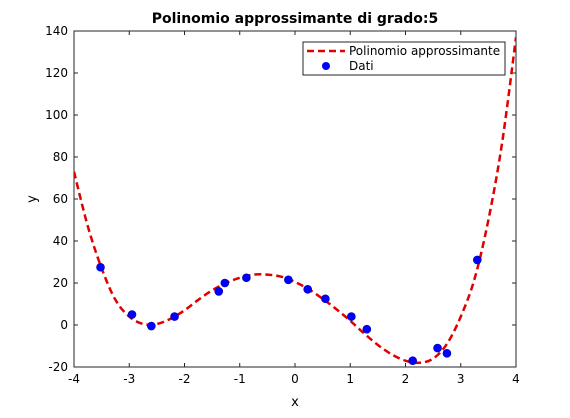 Image resolution: width=570 pixels, height=418 pixels. I want to click on y-tick-label: 80, so click(60, 157).